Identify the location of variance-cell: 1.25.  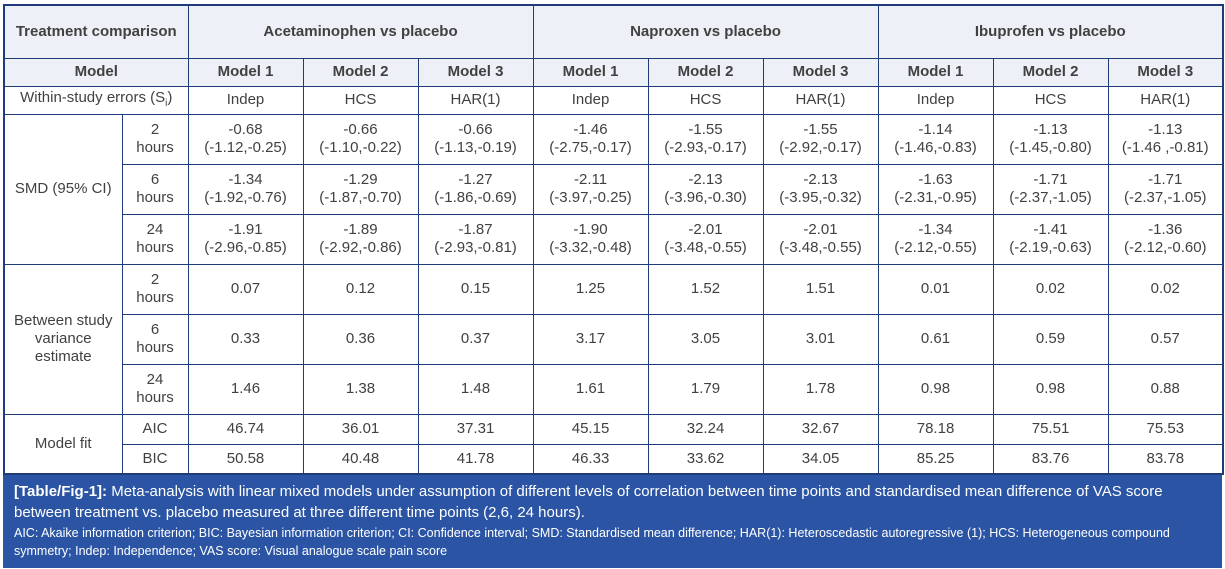
(590, 289).